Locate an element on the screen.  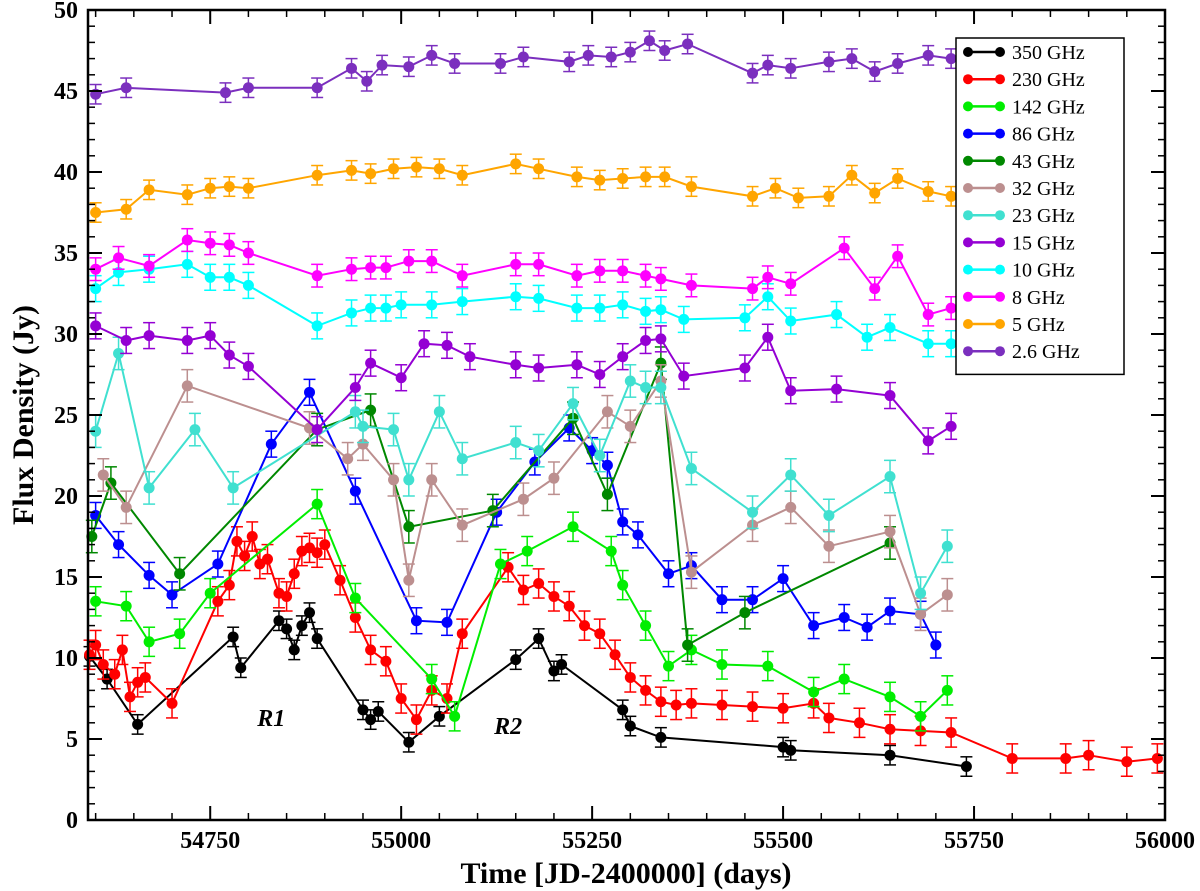
legend-item: 10 GHz is located at coordinates (1019, 271).